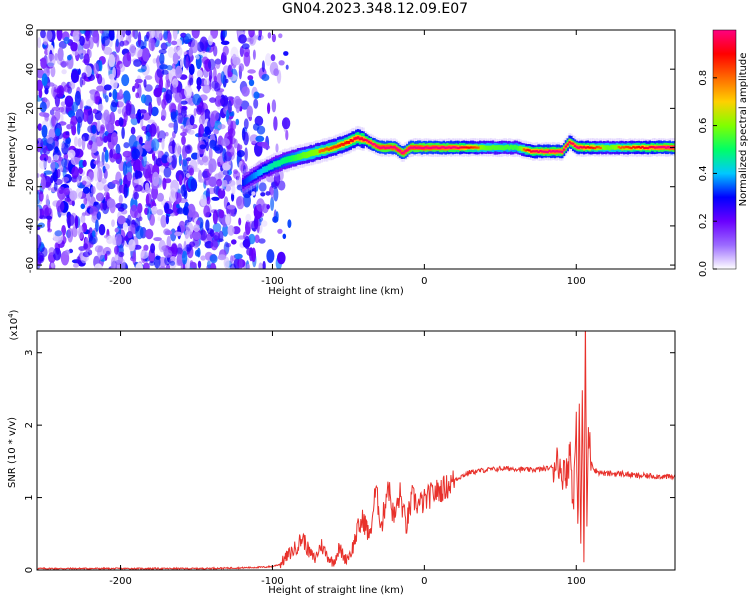 The image size is (750, 600). I want to click on y-tick-label: 1, so click(29, 497).